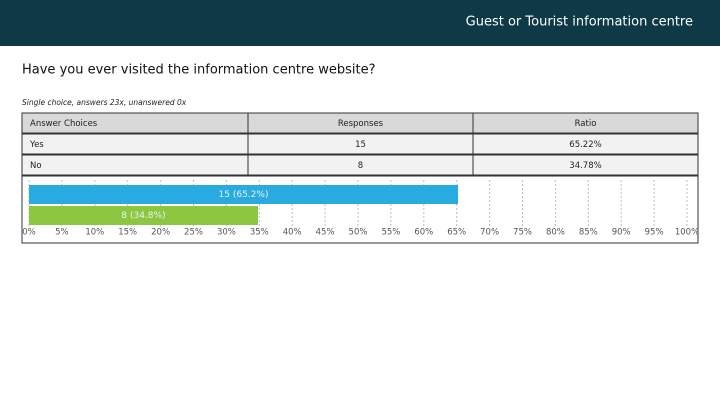  Describe the element at coordinates (621, 233) in the screenshot. I see `x-tick-label: 90%` at that location.